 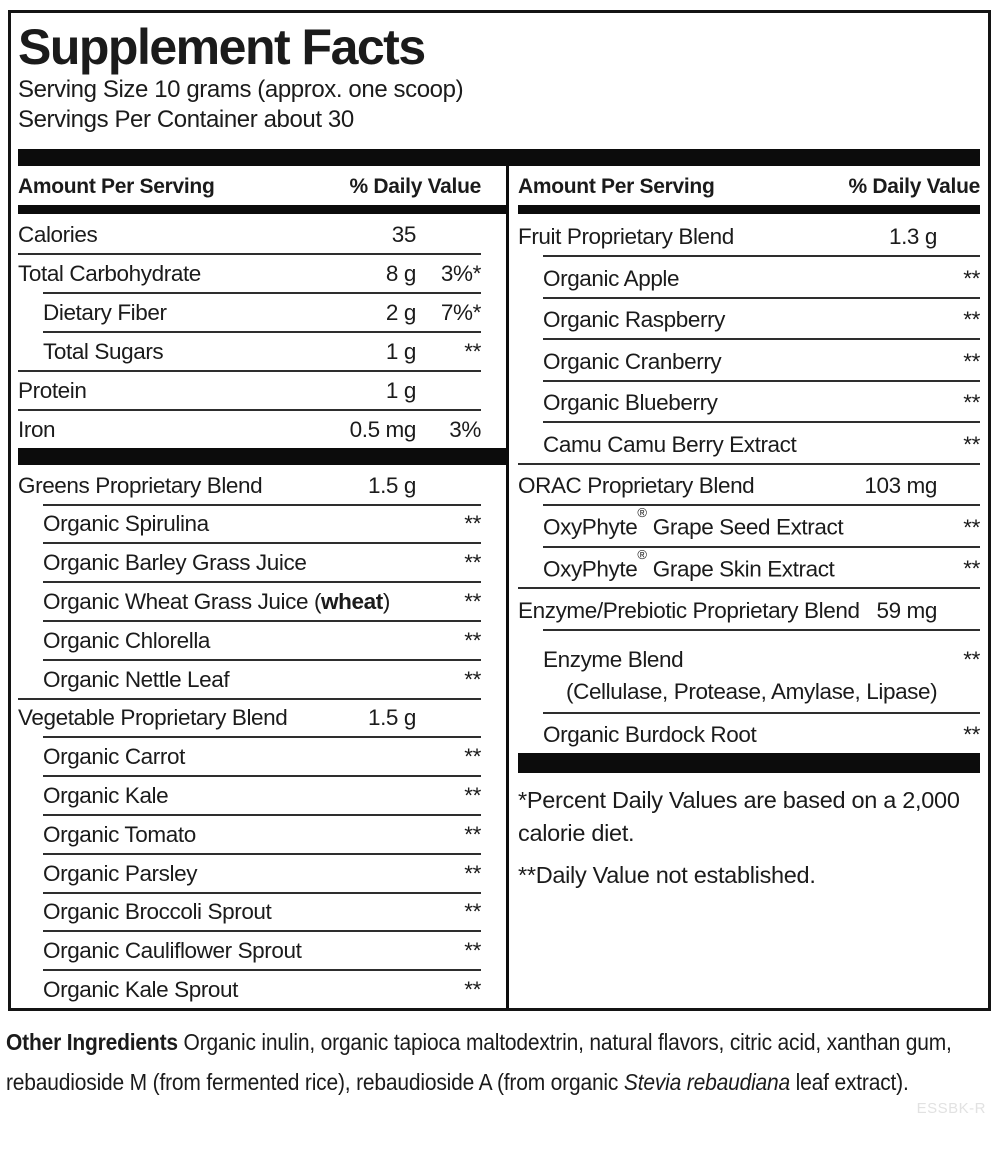 What do you see at coordinates (642, 513) in the screenshot?
I see `registered-trademark-symbol: ®` at bounding box center [642, 513].